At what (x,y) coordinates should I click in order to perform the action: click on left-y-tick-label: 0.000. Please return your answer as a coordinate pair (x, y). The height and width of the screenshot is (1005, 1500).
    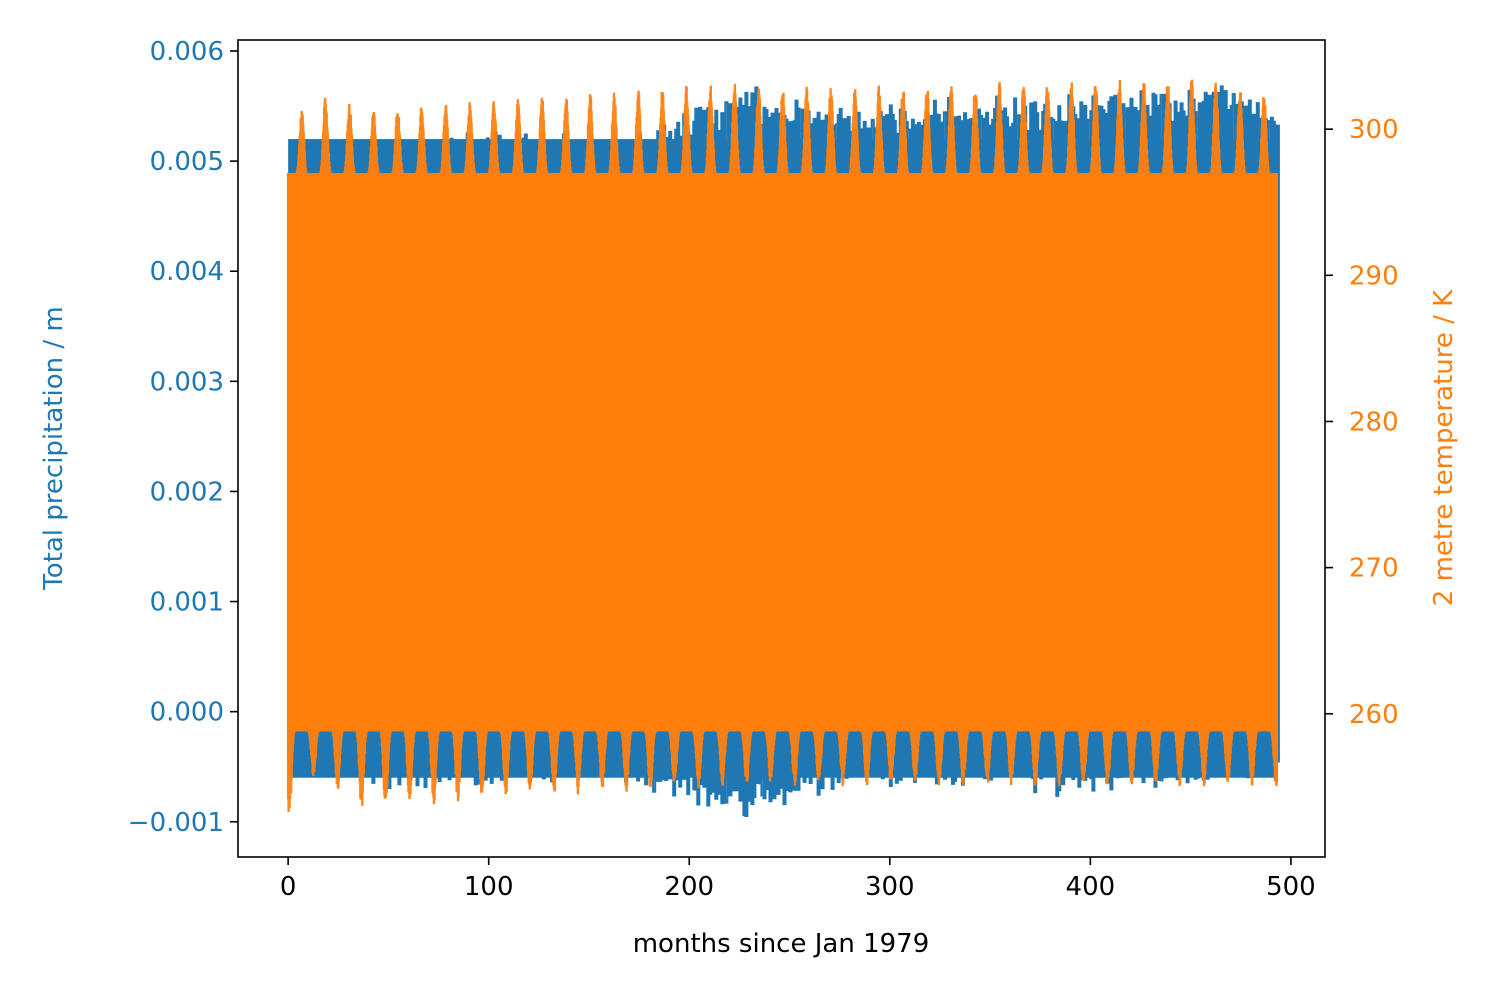
    Looking at the image, I should click on (187, 713).